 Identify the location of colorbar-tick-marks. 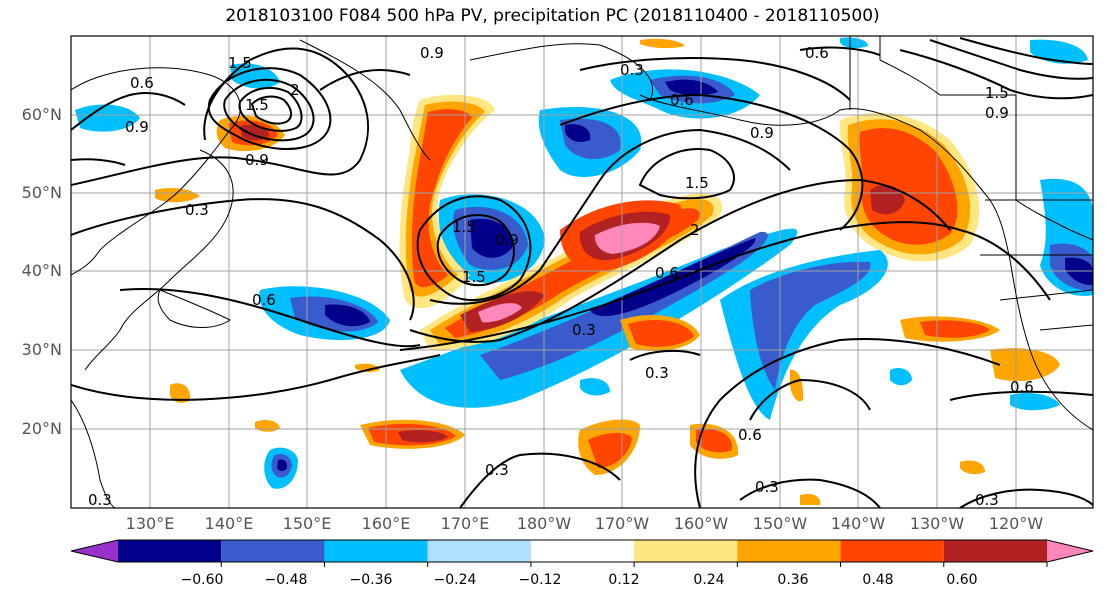
(634, 564).